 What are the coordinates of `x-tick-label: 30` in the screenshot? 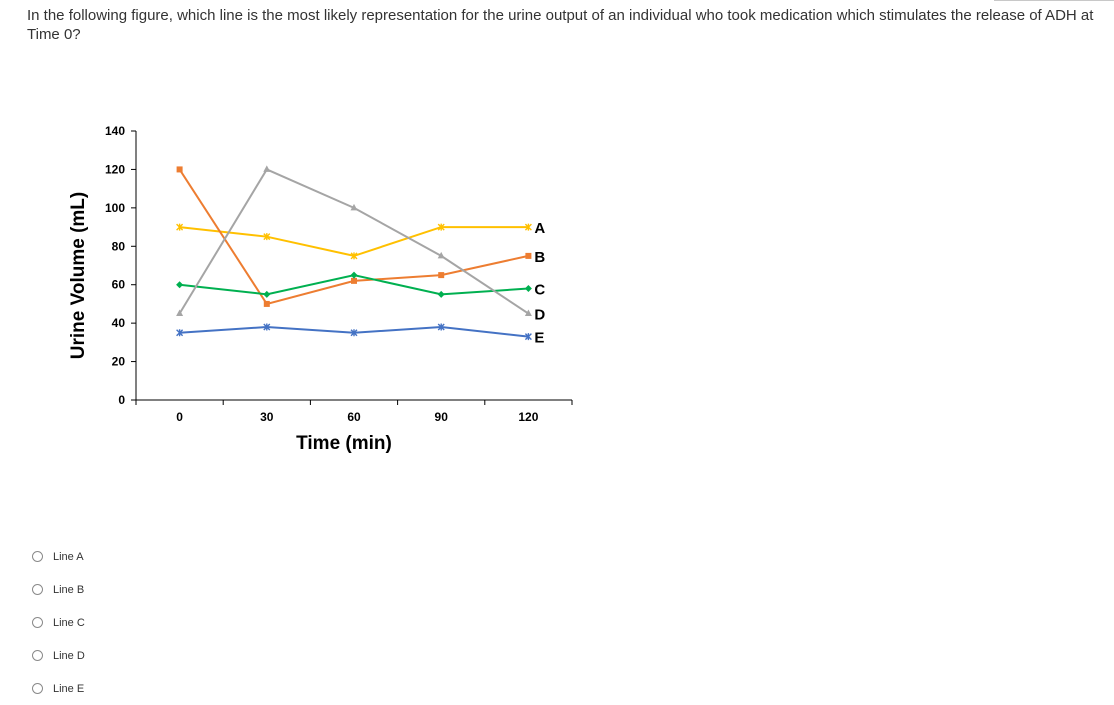 It's located at (267, 417).